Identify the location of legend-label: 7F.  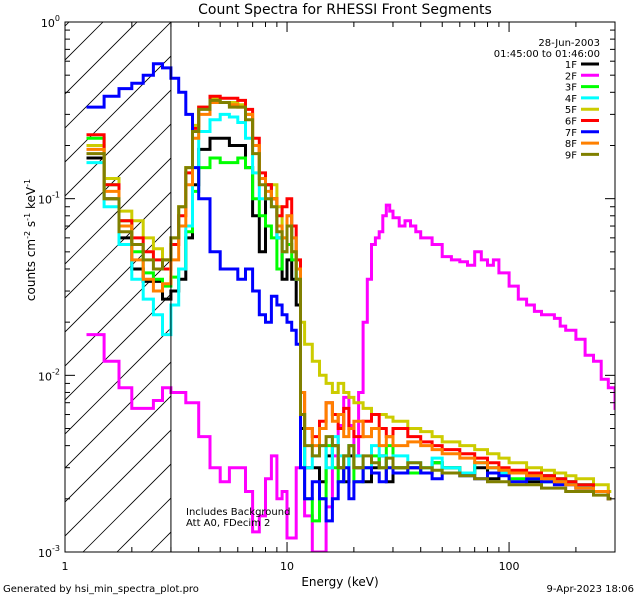
(571, 133).